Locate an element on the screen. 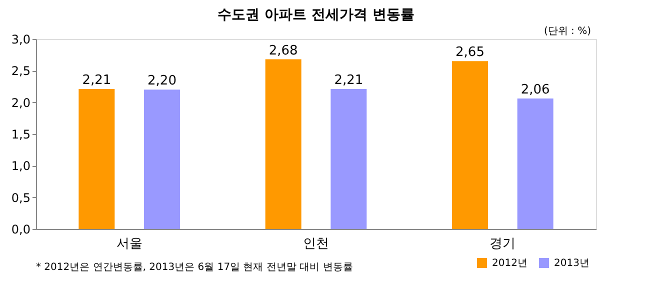 This screenshot has width=667, height=306. data-label: 2,68 is located at coordinates (283, 50).